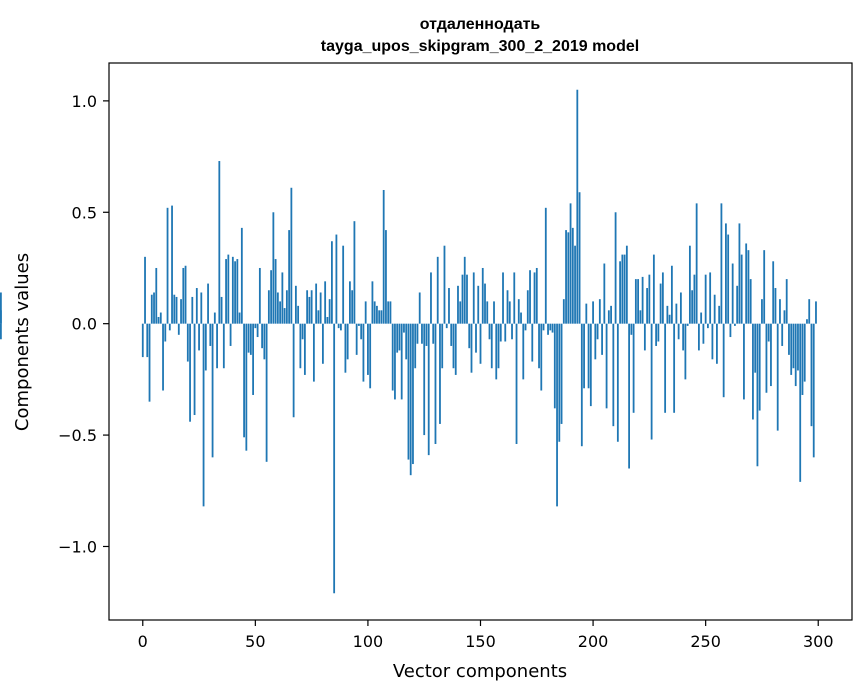 This screenshot has height=696, width=867. Describe the element at coordinates (77, 435) in the screenshot. I see `y-tick-label: −0.5` at that location.